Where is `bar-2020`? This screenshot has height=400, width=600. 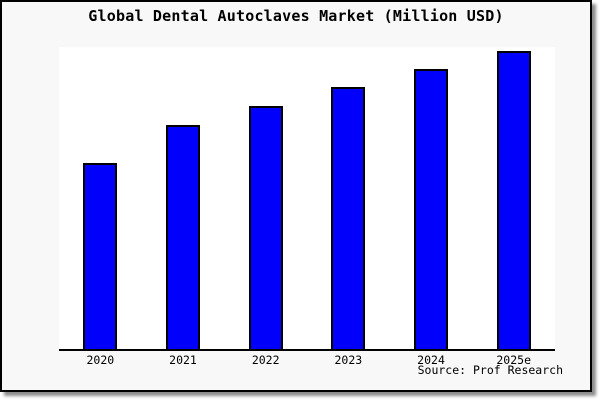 bar-2020 is located at coordinates (100, 256).